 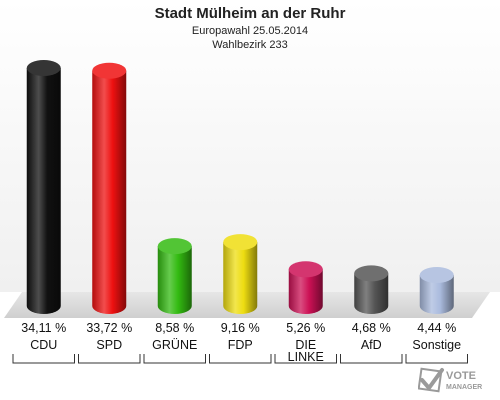 I want to click on value-label: 34,11 %, so click(x=43, y=328).